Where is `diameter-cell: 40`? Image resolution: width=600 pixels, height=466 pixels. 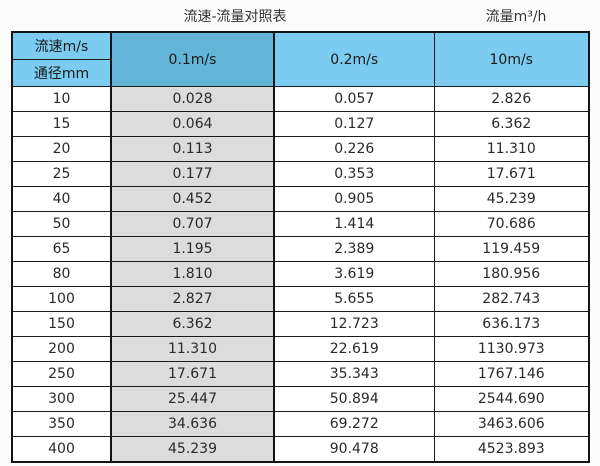 diameter-cell: 40 is located at coordinates (61, 199).